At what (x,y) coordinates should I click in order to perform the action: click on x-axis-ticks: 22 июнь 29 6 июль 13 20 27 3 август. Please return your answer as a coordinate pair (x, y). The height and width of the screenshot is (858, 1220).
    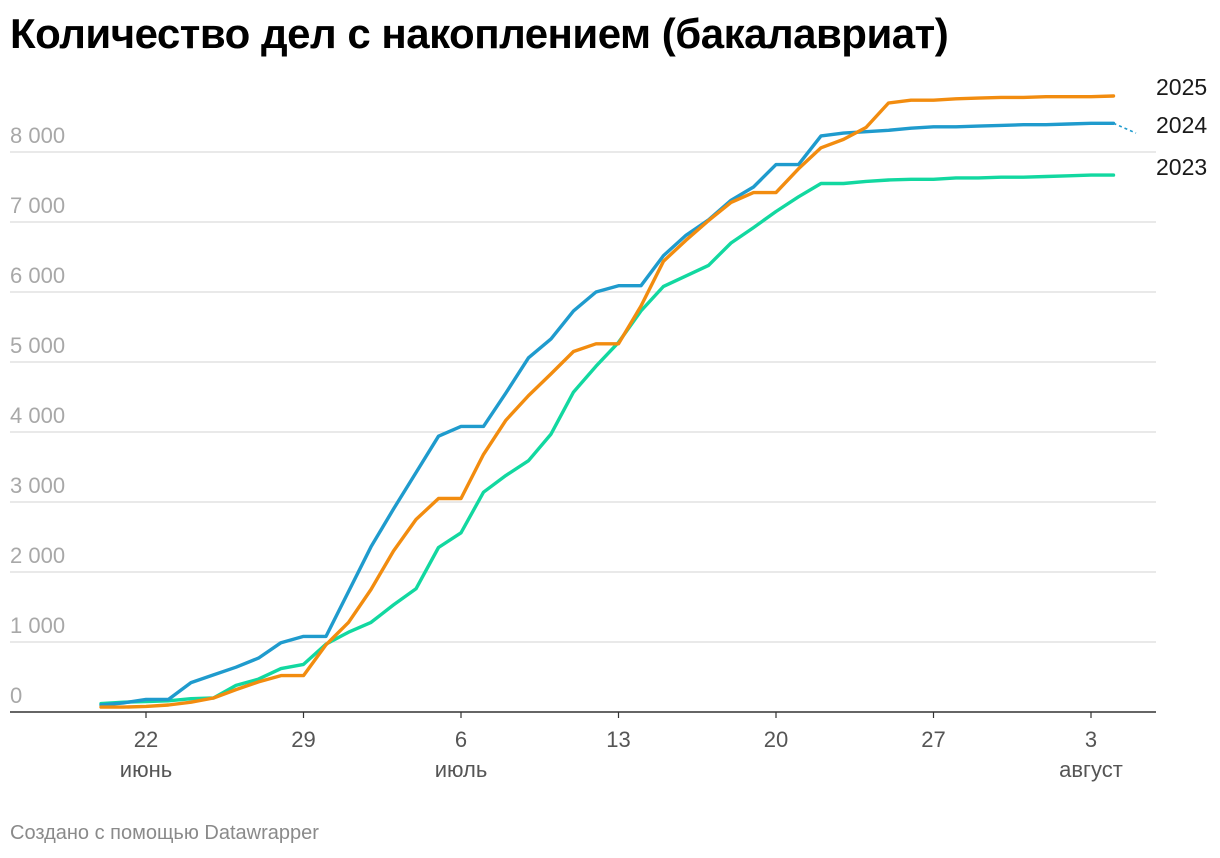
    Looking at the image, I should click on (621, 747).